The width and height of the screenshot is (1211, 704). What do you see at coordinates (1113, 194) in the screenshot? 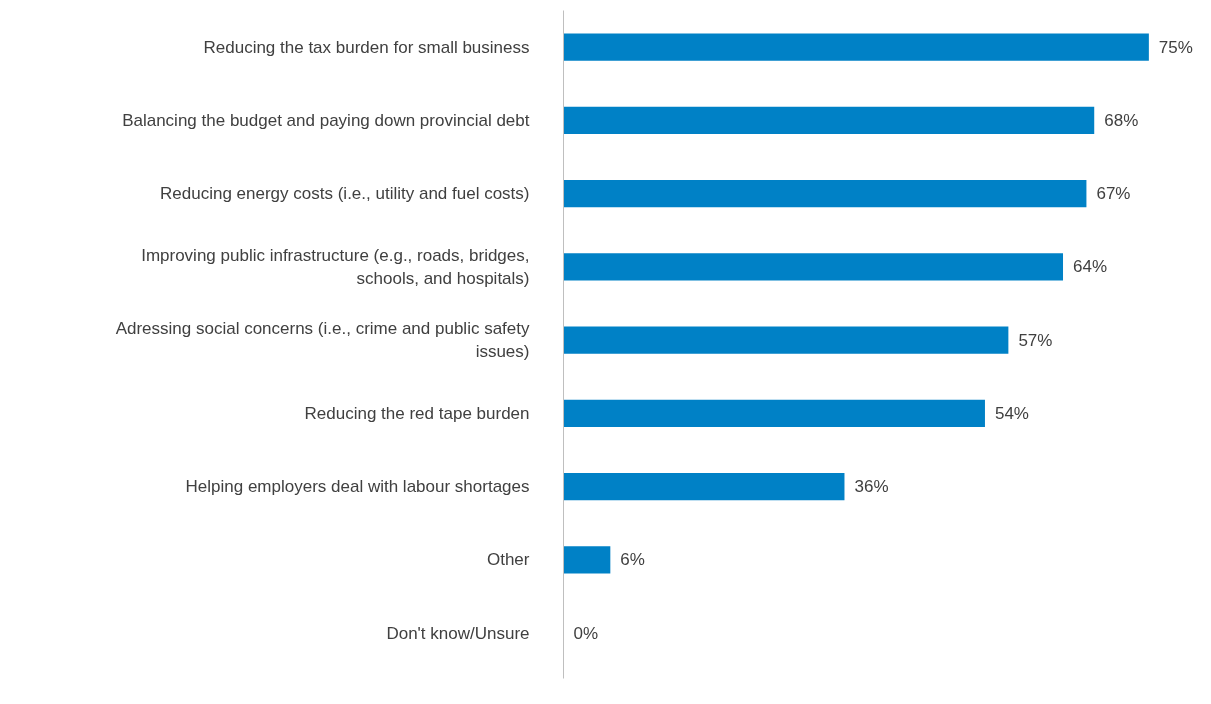
I see `data-label: 67%` at bounding box center [1113, 194].